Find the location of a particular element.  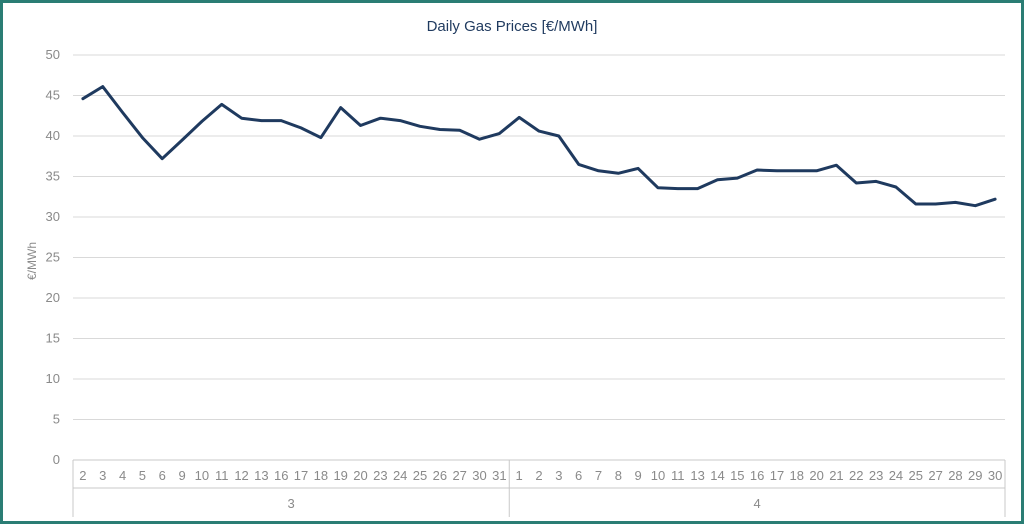

y-tick-label: 50 is located at coordinates (53, 54).